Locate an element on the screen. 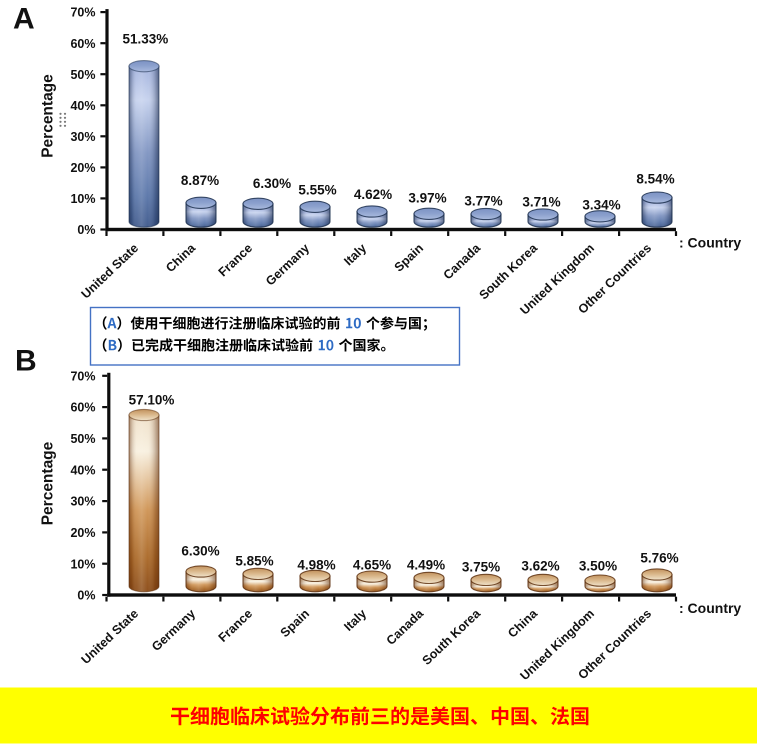 The width and height of the screenshot is (759, 746). svg-text: 3.34% is located at coordinates (601, 205).